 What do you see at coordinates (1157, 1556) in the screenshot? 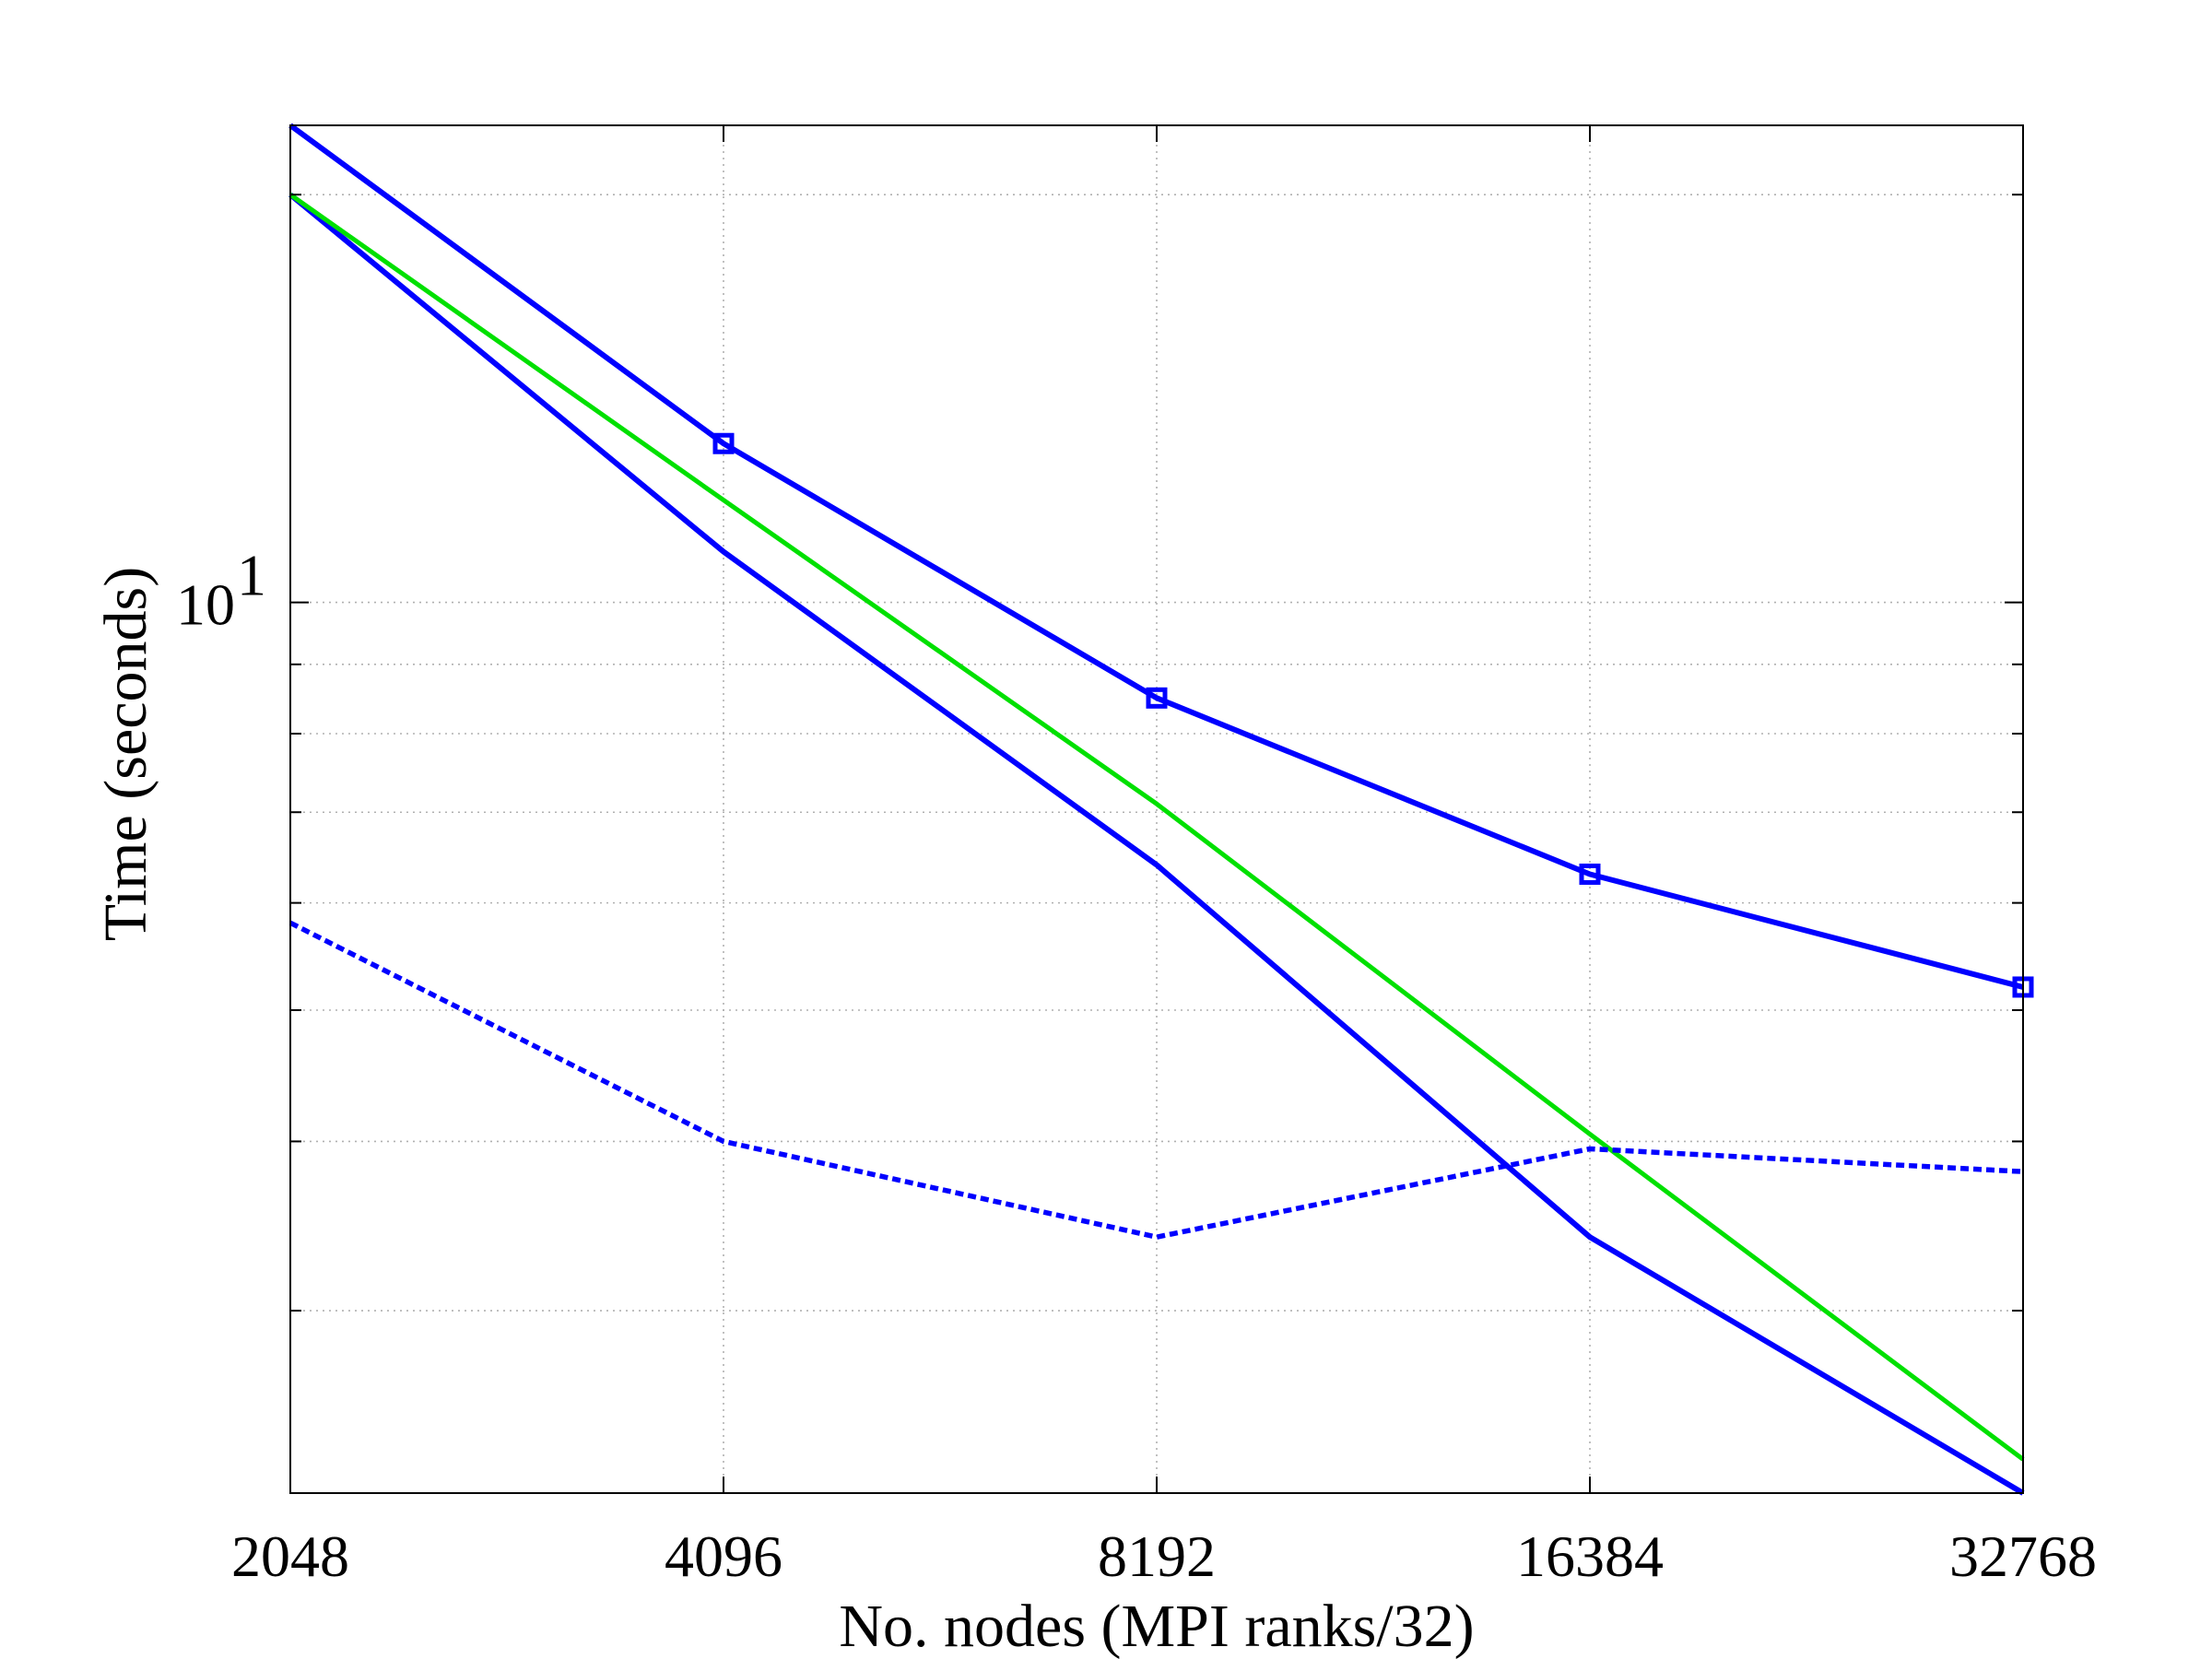
I see `x-tick-label: 8192` at bounding box center [1157, 1556].